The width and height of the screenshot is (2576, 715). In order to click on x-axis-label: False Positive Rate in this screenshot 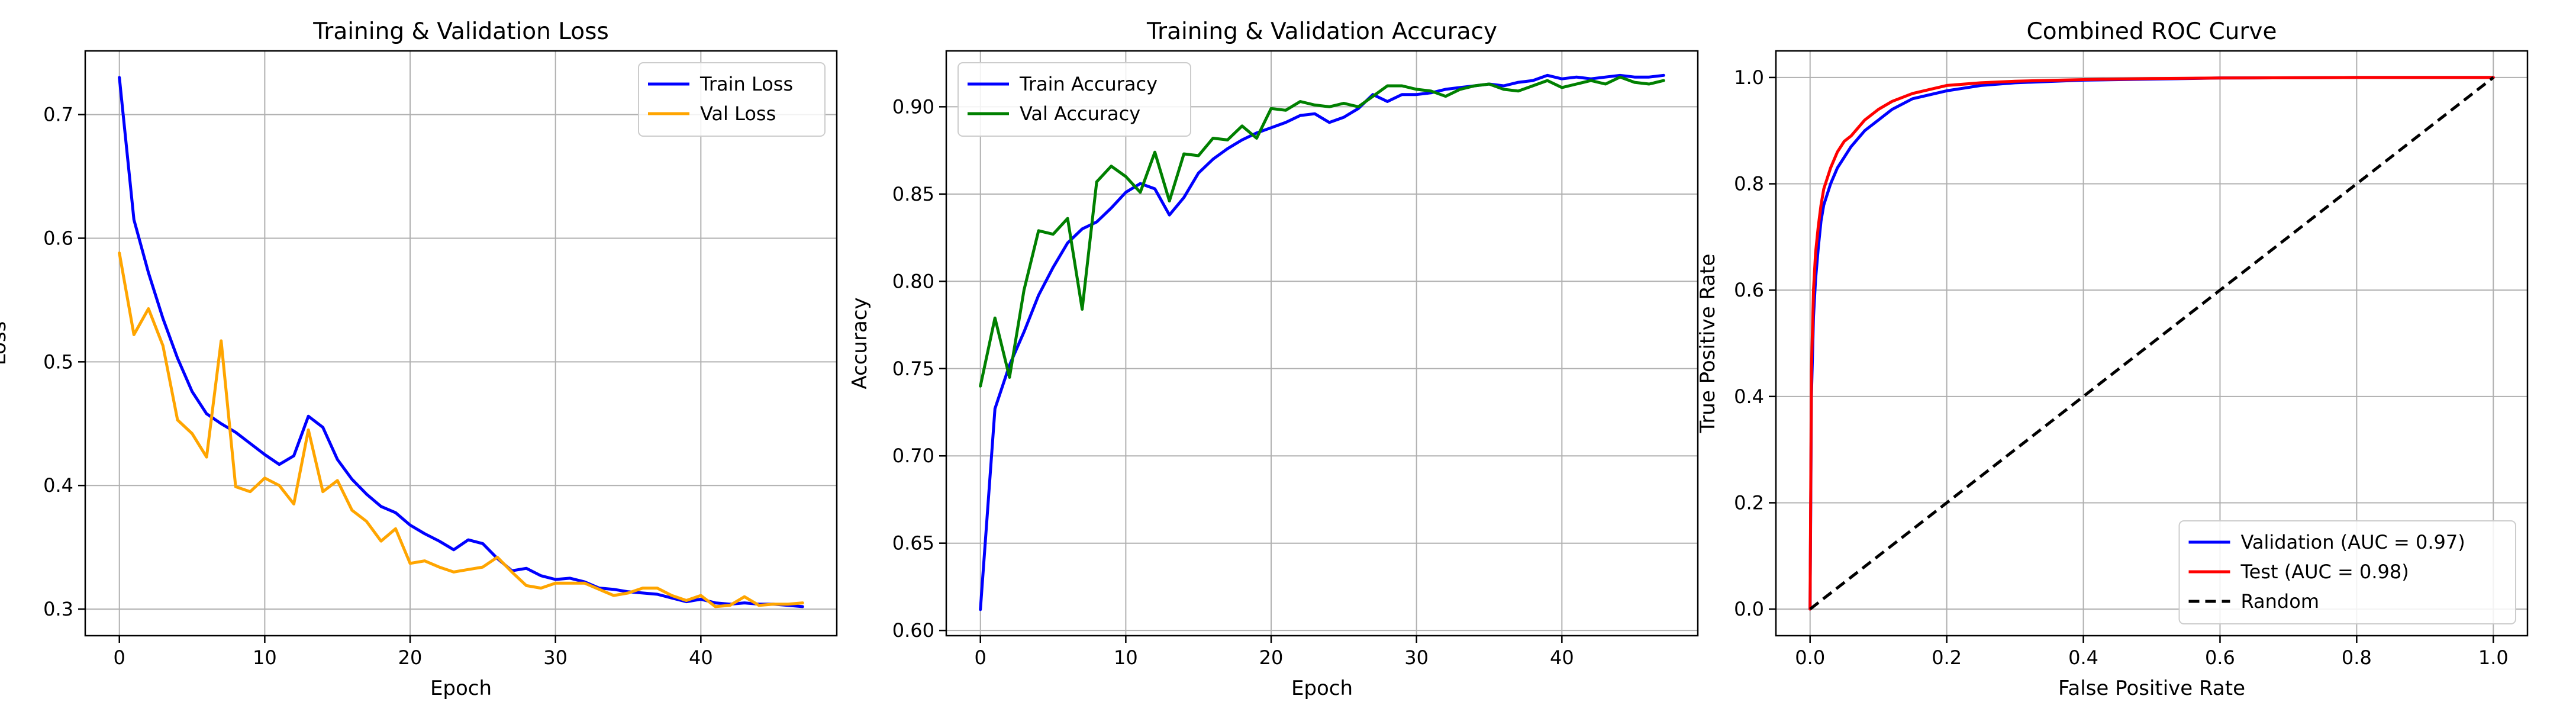, I will do `click(2151, 689)`.